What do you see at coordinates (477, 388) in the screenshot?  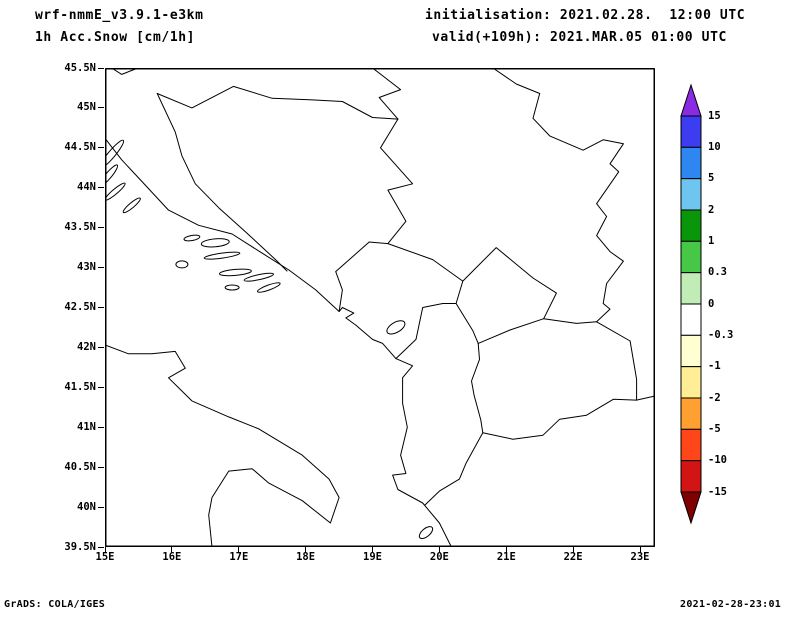 I see `border-albania-macedonia` at bounding box center [477, 388].